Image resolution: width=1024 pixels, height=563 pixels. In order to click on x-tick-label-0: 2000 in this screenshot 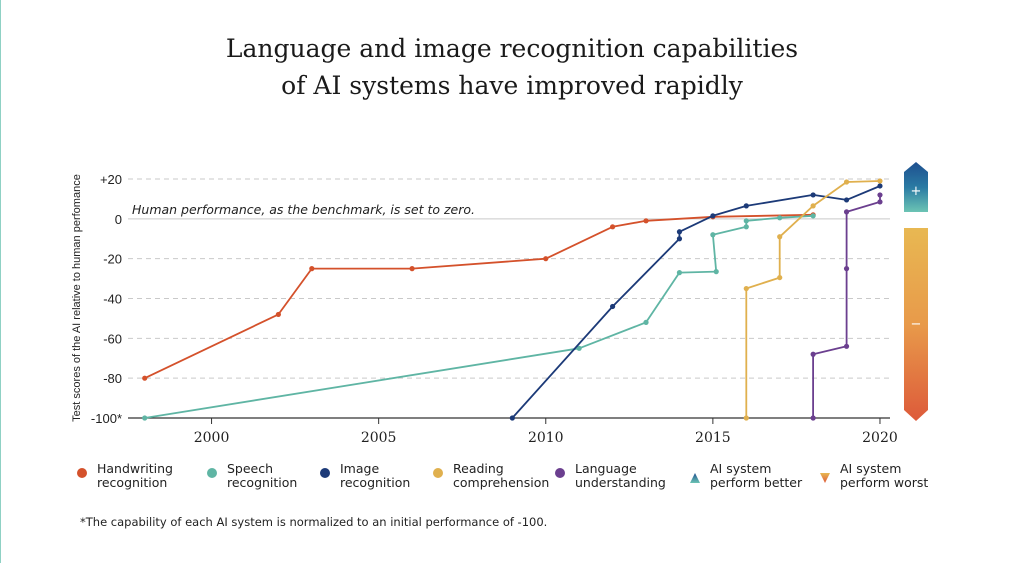, I will do `click(212, 438)`.